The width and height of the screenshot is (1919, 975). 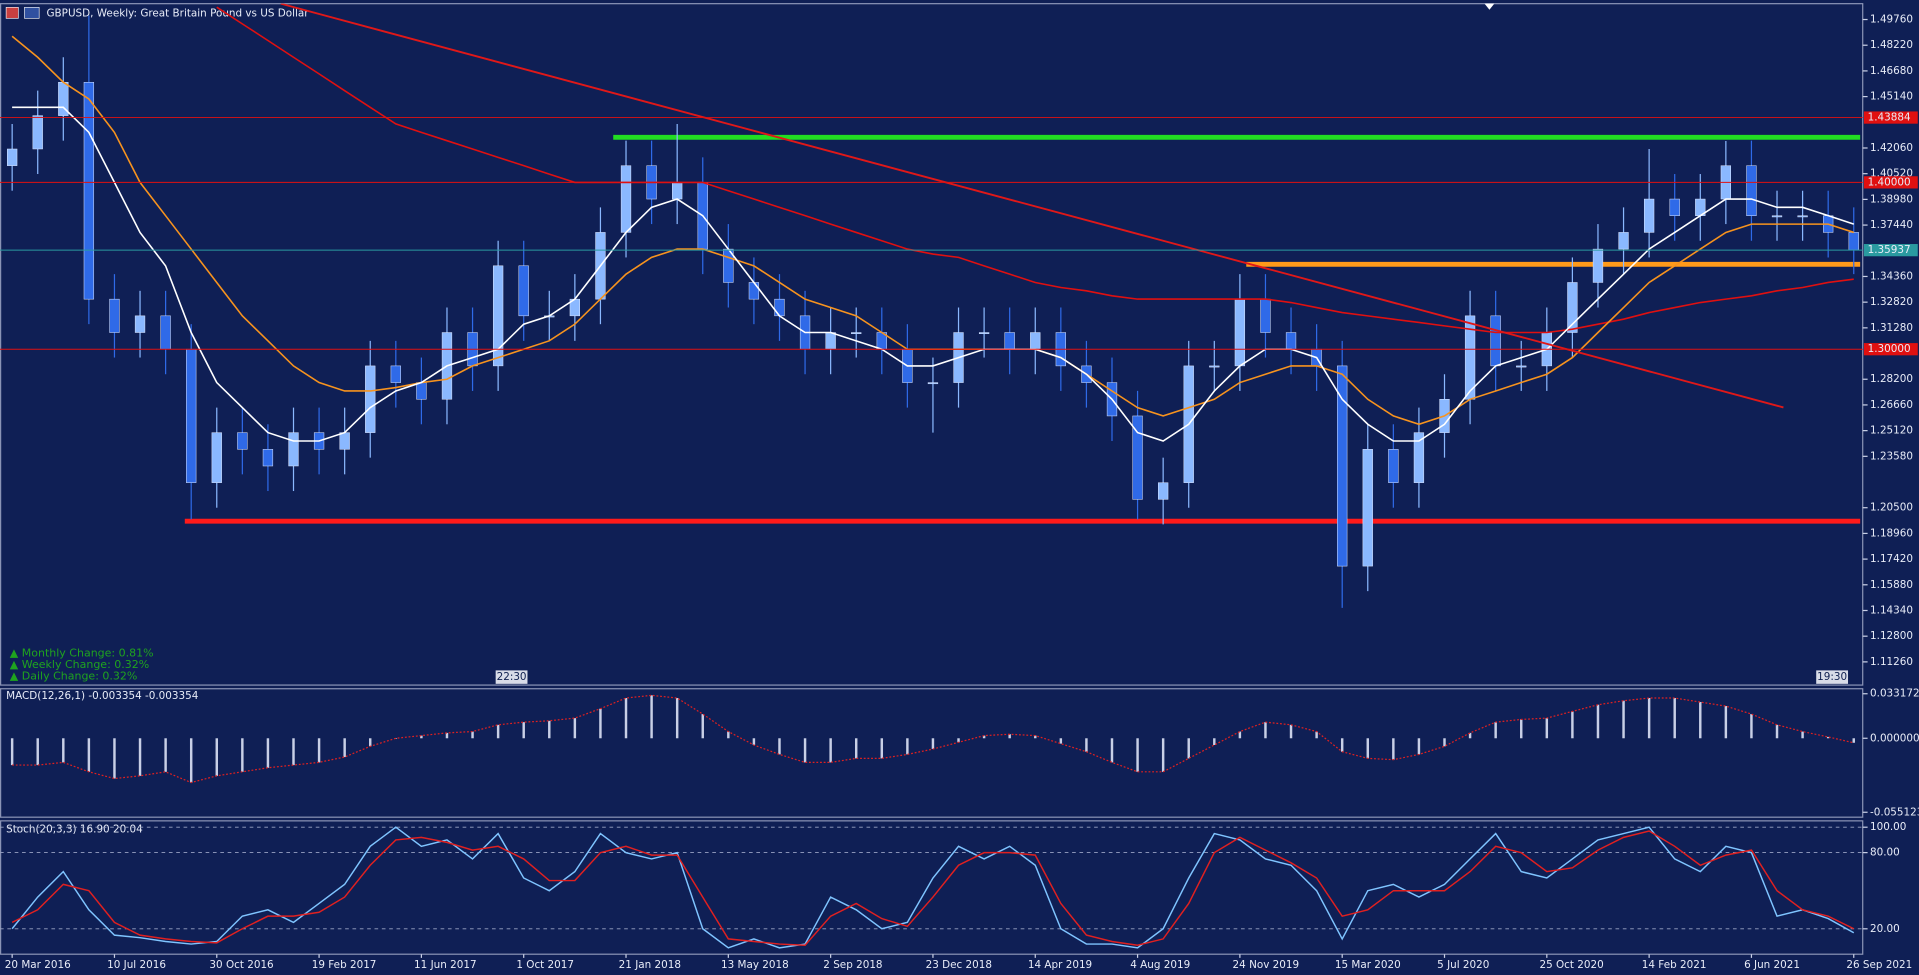 I want to click on y-tick-label: 1.14340, so click(x=1891, y=610).